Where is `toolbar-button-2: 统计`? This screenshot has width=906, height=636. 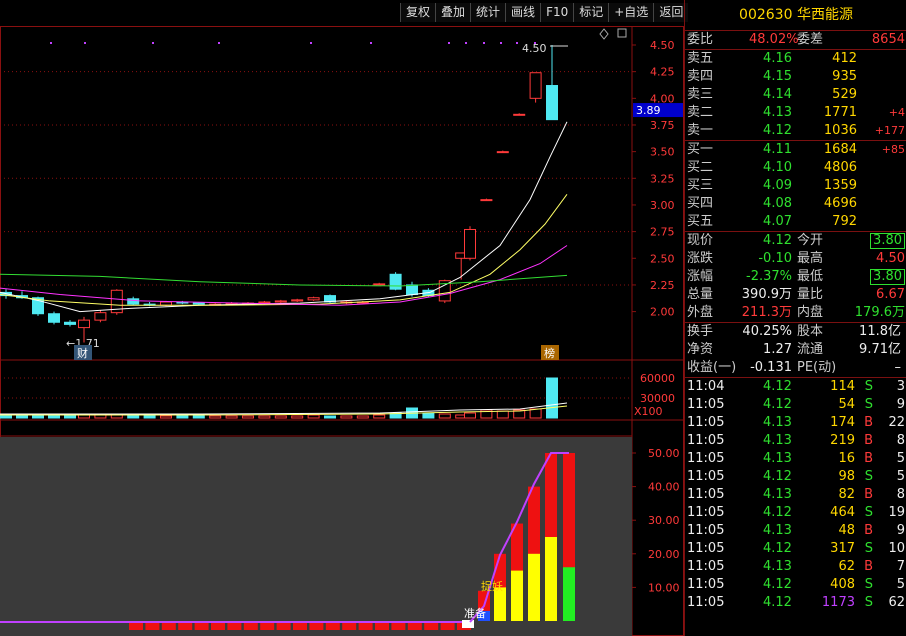 toolbar-button-2: 统计 is located at coordinates (488, 12).